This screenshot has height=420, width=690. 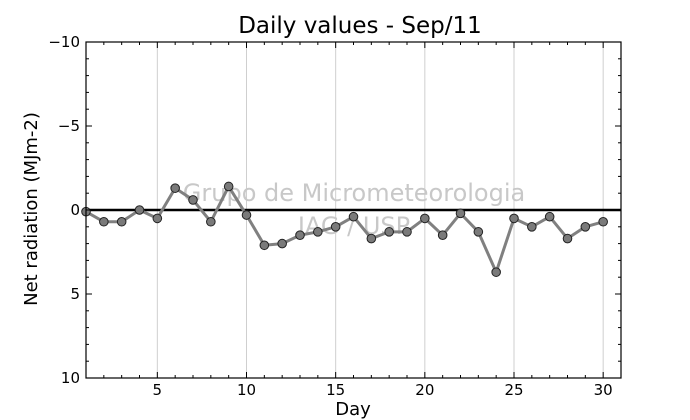 I want to click on x-tick-label: 10, so click(x=246, y=390).